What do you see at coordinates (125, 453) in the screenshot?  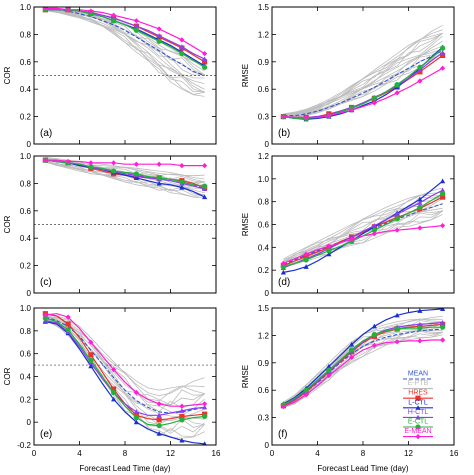 I see `x-tick-label: 8` at bounding box center [125, 453].